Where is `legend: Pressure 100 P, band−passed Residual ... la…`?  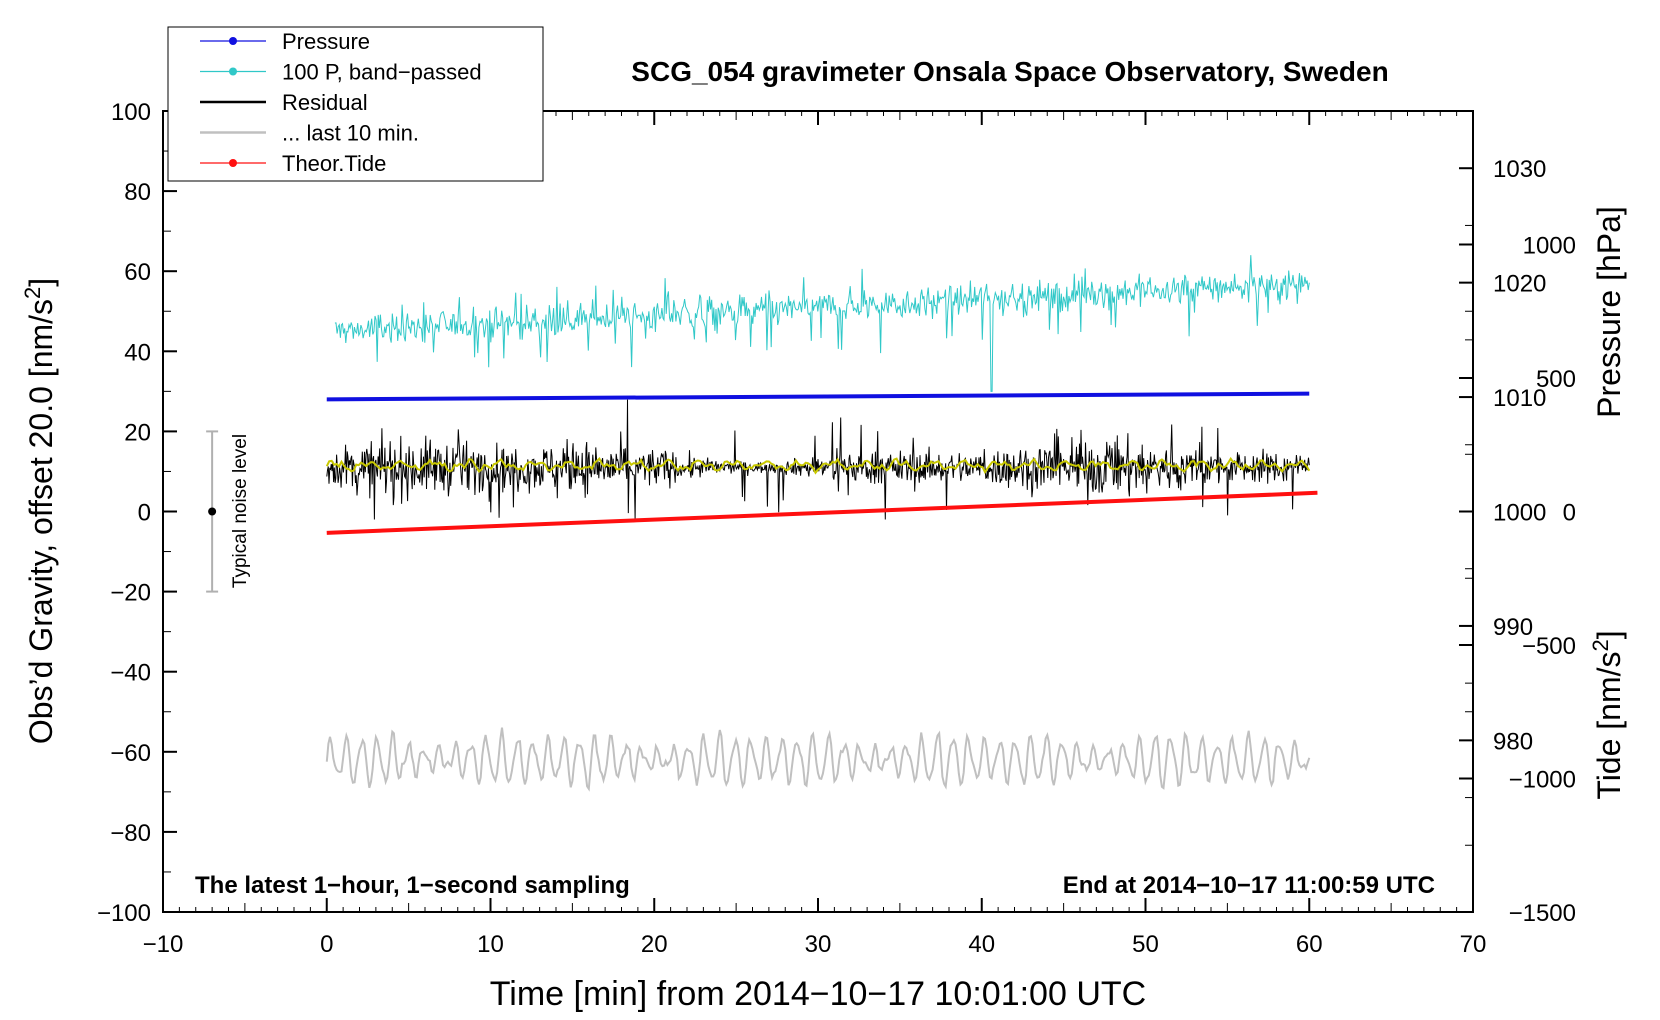
legend: Pressure 100 P, band−passed Residual ... la… is located at coordinates (355, 104).